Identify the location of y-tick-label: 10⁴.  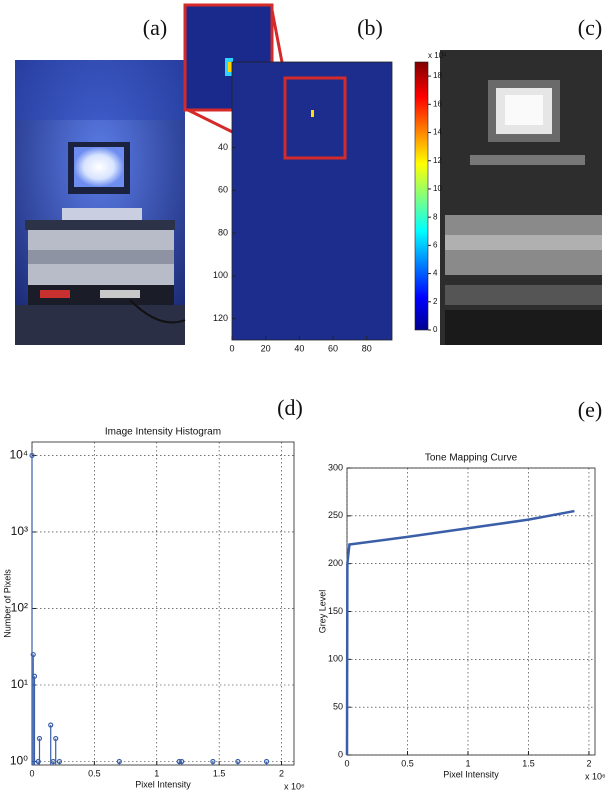
(18, 455).